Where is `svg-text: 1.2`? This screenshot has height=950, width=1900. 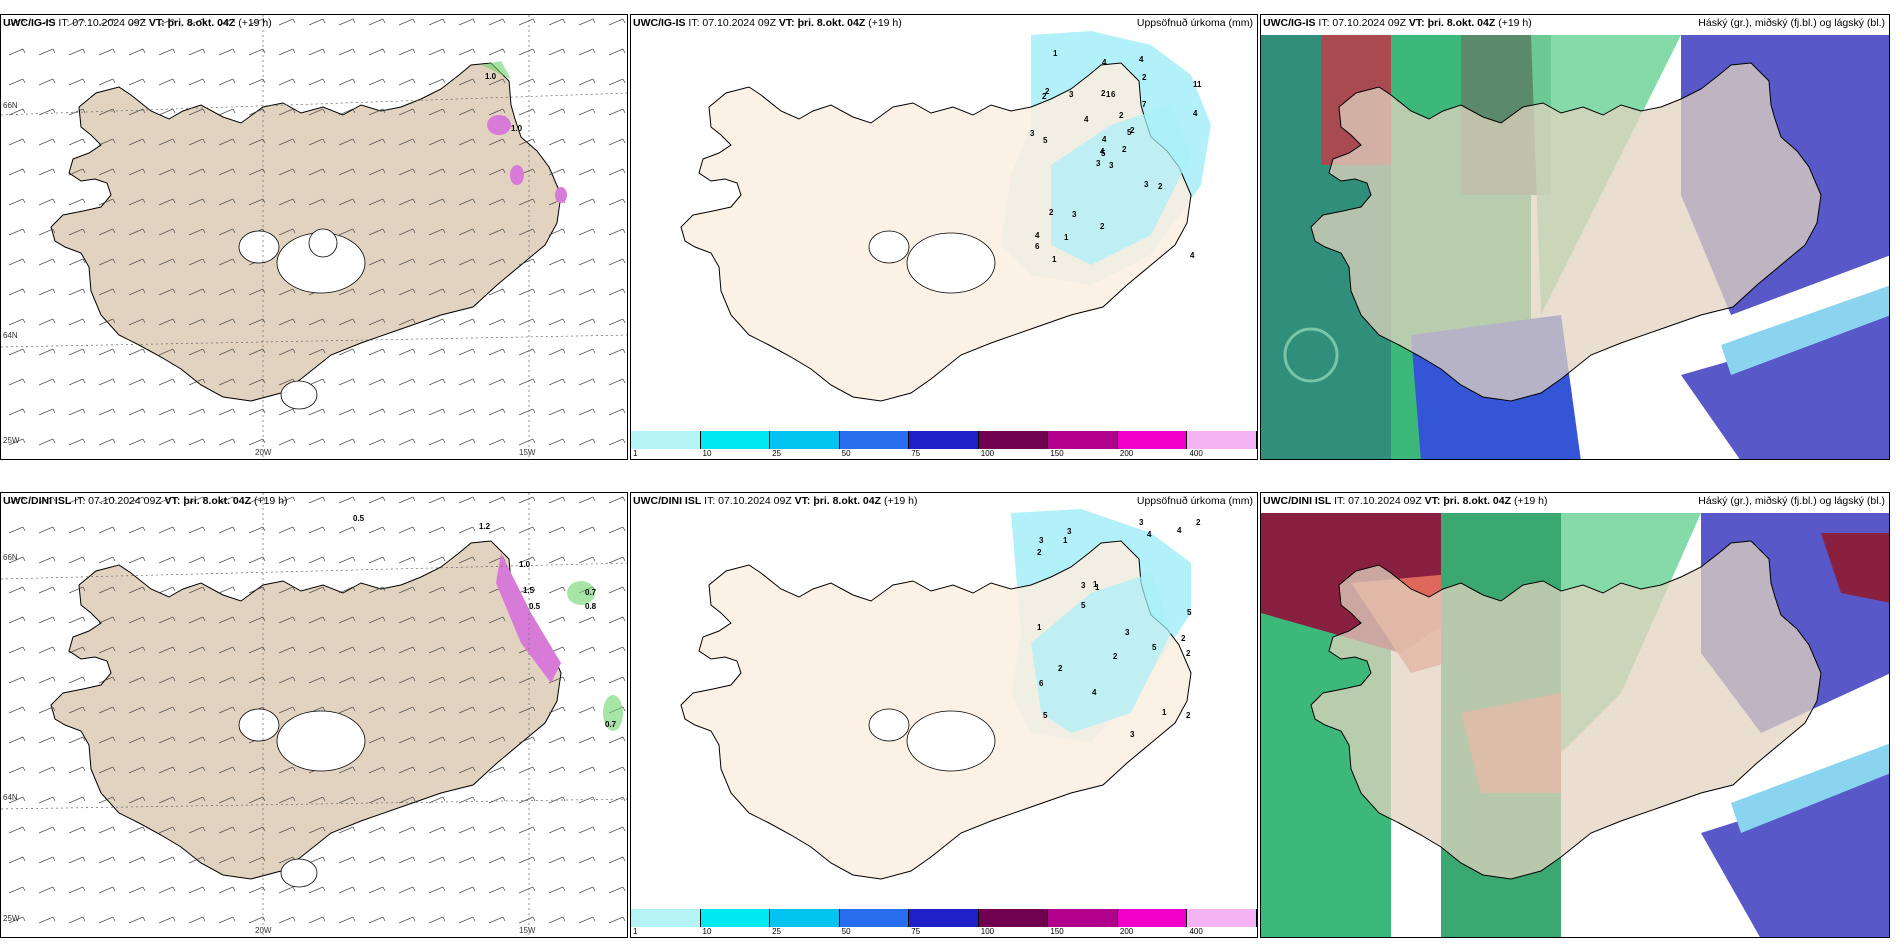
svg-text: 1.2 is located at coordinates (485, 526).